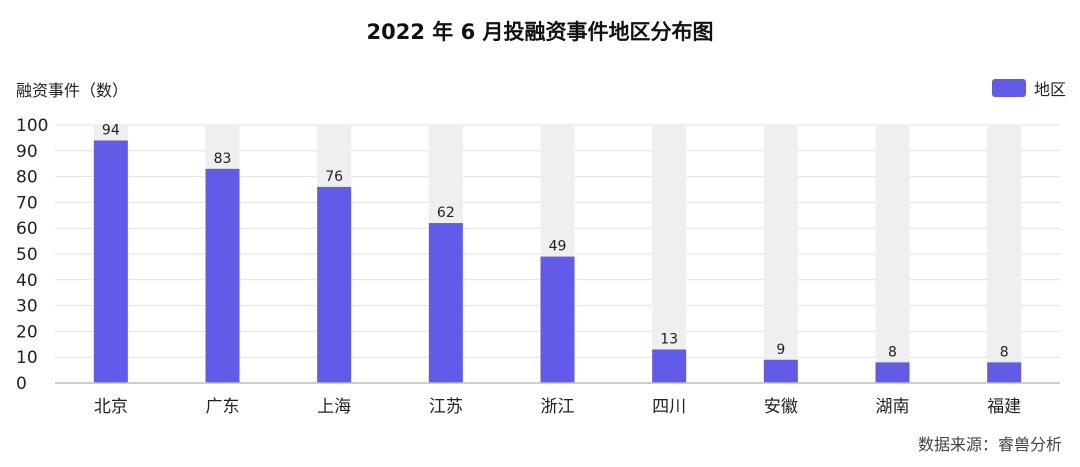  What do you see at coordinates (669, 407) in the screenshot?
I see `x-tick-label: 四川` at bounding box center [669, 407].